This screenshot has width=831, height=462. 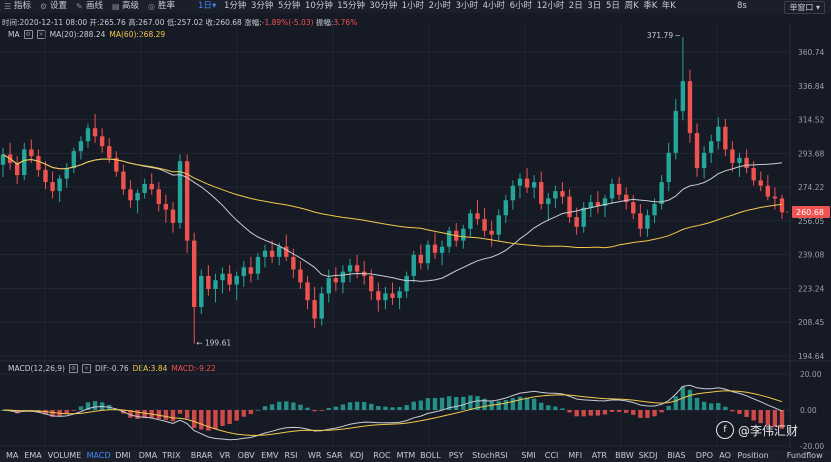 What do you see at coordinates (804, 7) in the screenshot?
I see `window-mode-dropdown: 单窗口 ▾` at bounding box center [804, 7].